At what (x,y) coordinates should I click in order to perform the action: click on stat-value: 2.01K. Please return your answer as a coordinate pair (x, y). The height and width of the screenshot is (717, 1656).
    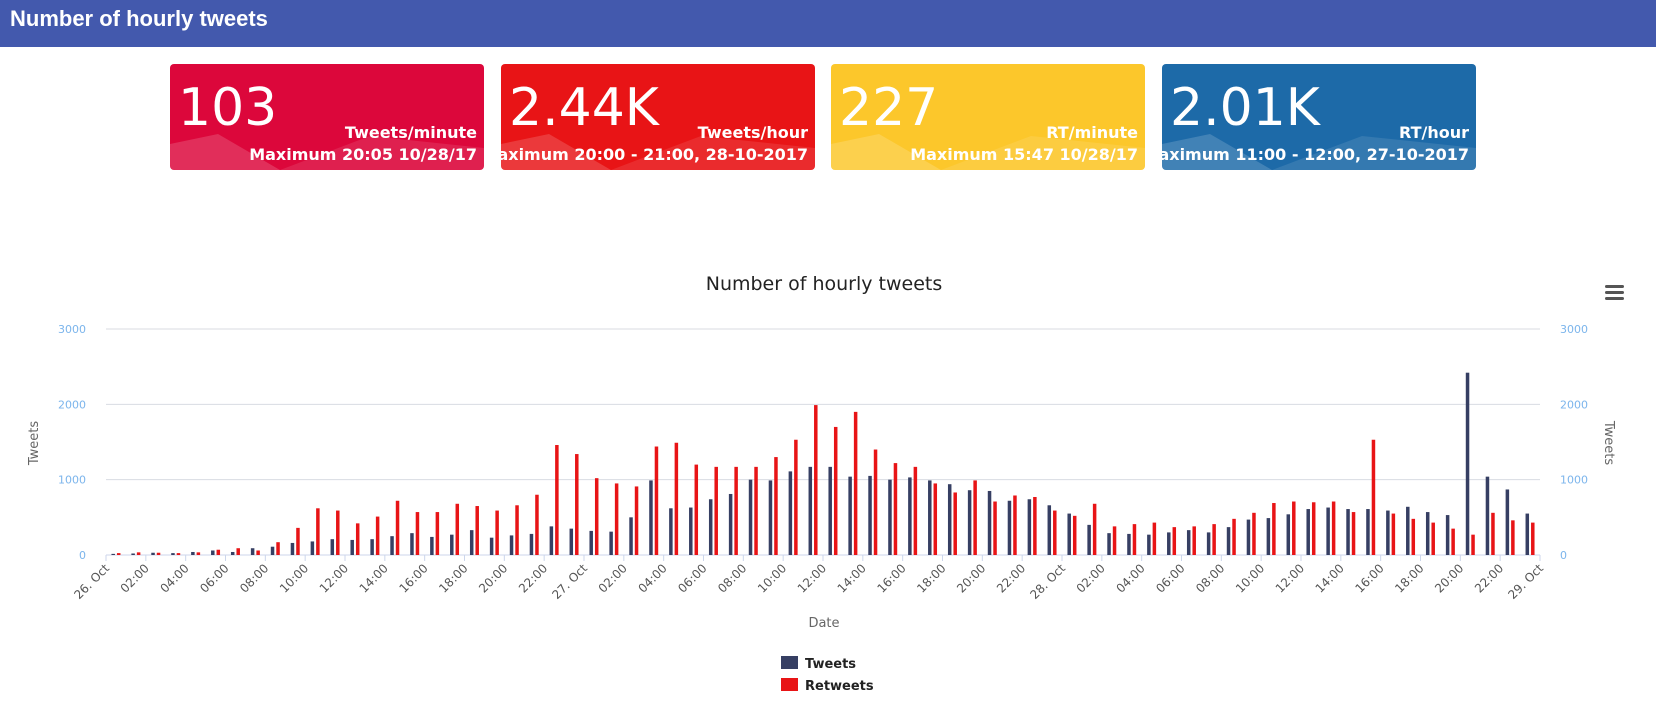
    Looking at the image, I should click on (1245, 108).